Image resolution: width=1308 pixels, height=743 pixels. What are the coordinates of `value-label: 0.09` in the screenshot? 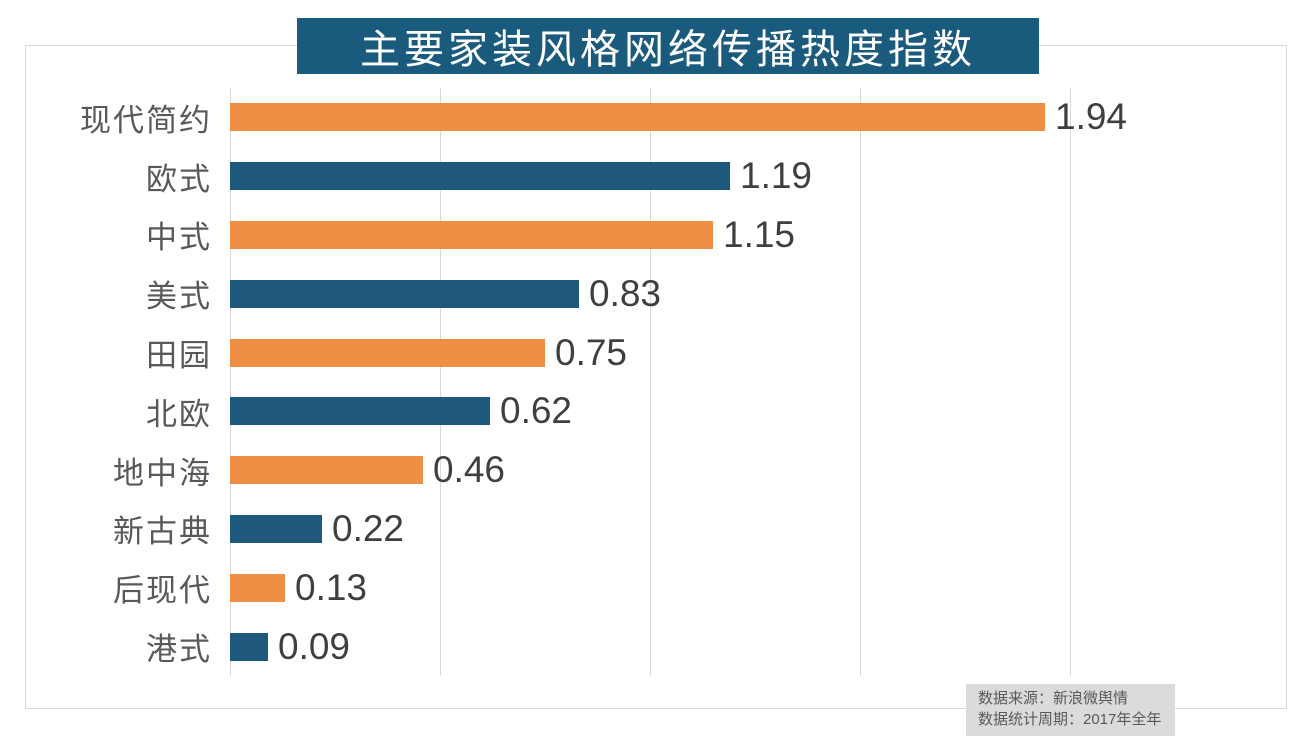 It's located at (314, 646).